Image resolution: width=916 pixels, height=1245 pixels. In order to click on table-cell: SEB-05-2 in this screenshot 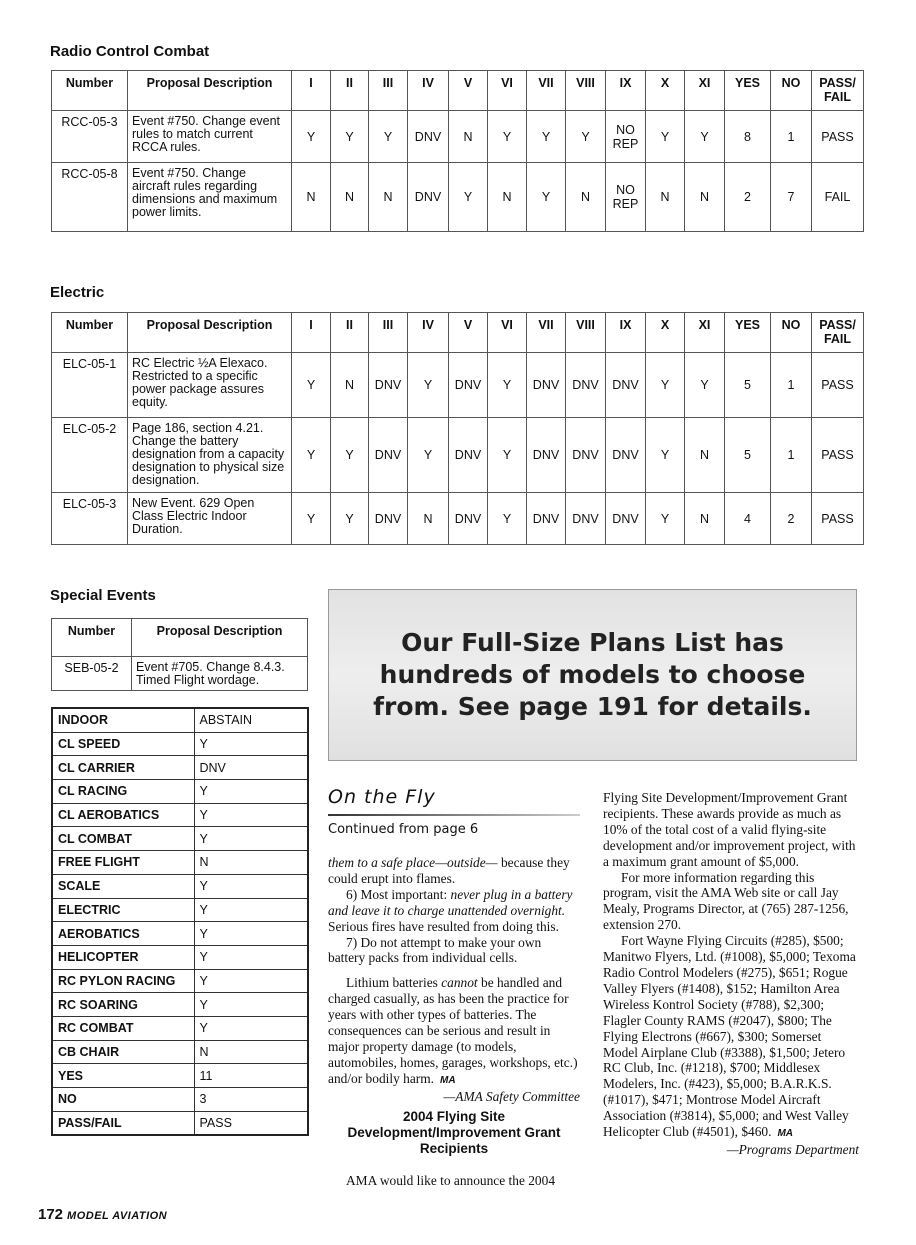, I will do `click(91, 673)`.